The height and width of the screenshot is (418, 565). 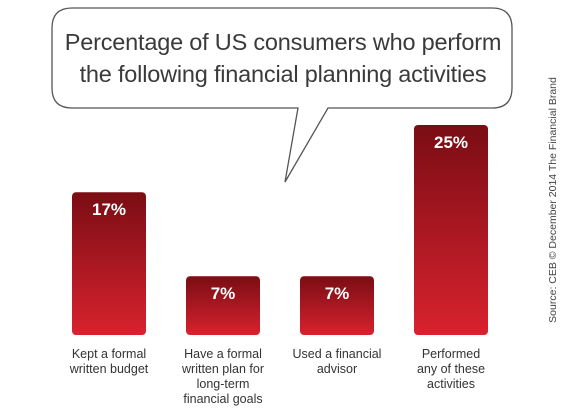 I want to click on category-label-4: Performed any of these activities, so click(x=451, y=369).